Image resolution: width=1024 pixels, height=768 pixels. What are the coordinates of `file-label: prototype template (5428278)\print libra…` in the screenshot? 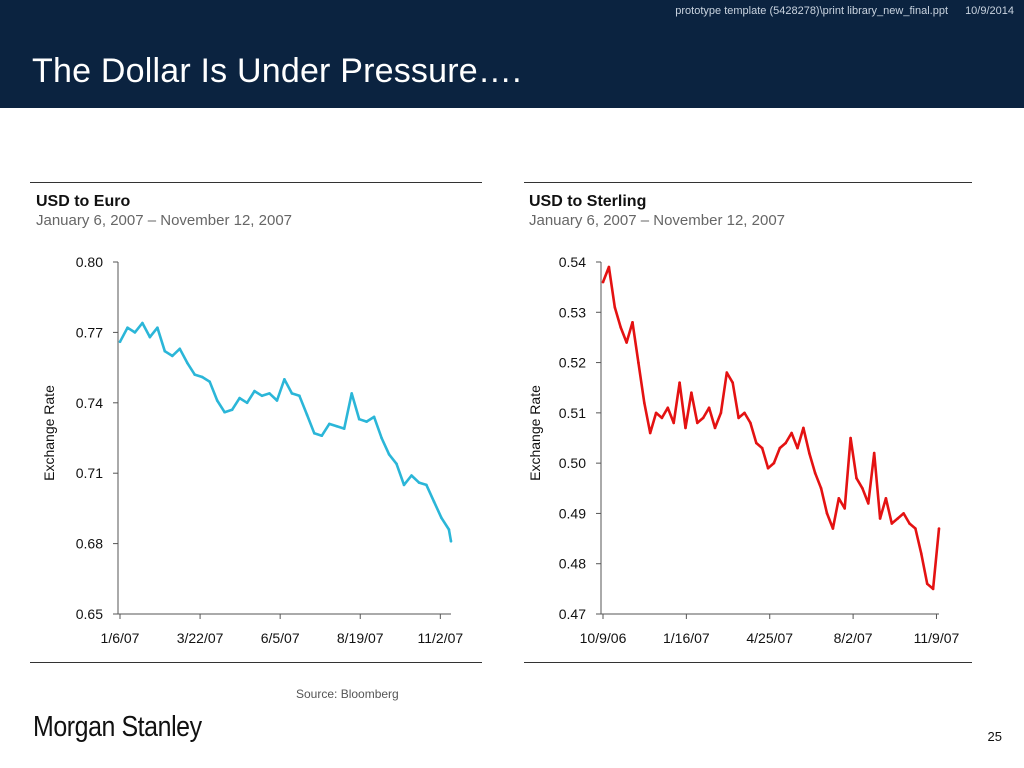 It's located at (811, 11).